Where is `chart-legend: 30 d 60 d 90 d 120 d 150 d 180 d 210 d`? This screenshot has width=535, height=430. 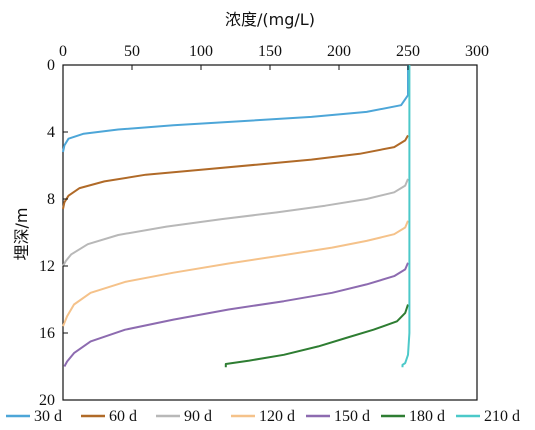 chart-legend: 30 d 60 d 90 d 120 d 150 d 180 d 210 d is located at coordinates (263, 416).